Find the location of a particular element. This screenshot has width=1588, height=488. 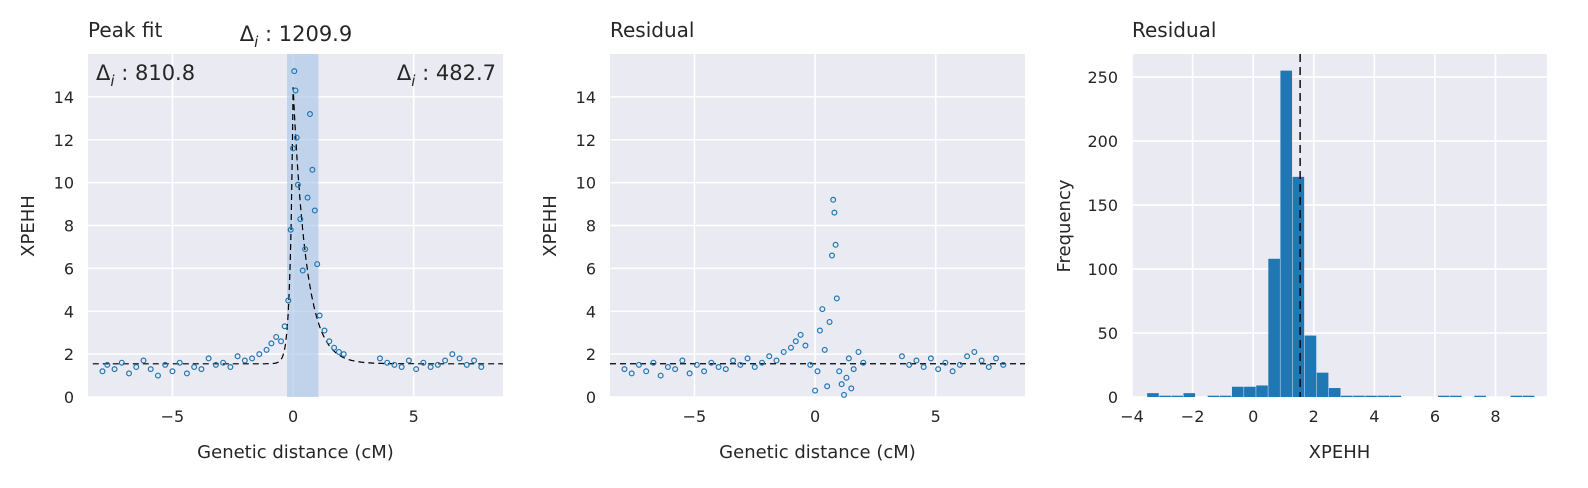

x-axis-label: Genetic distance (cM) is located at coordinates (295, 452).